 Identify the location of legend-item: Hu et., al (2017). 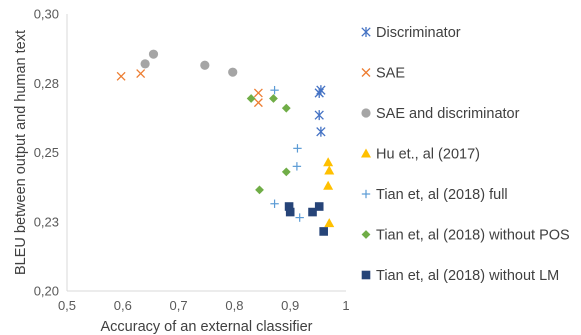
(420, 155).